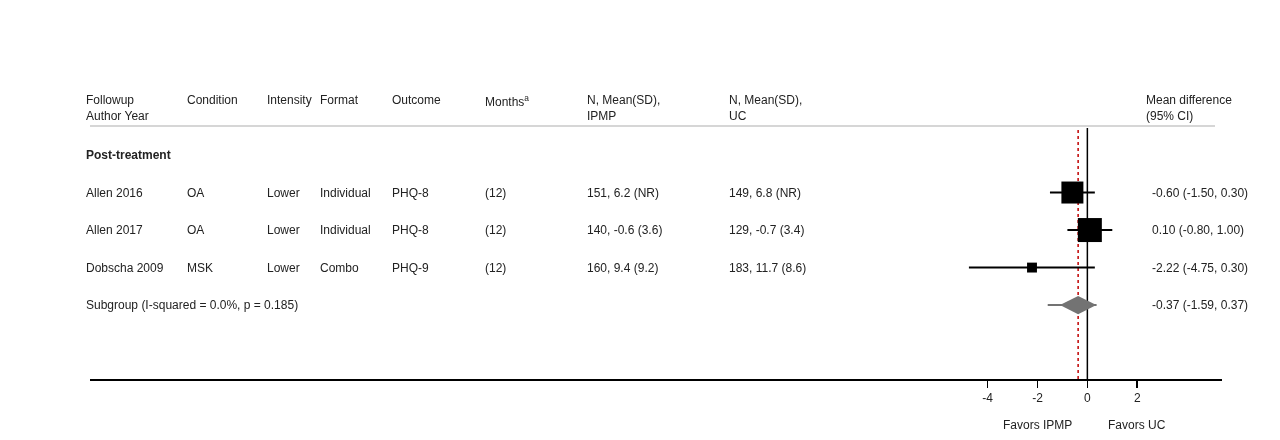  I want to click on text: Favors IPMP, so click(1038, 425).